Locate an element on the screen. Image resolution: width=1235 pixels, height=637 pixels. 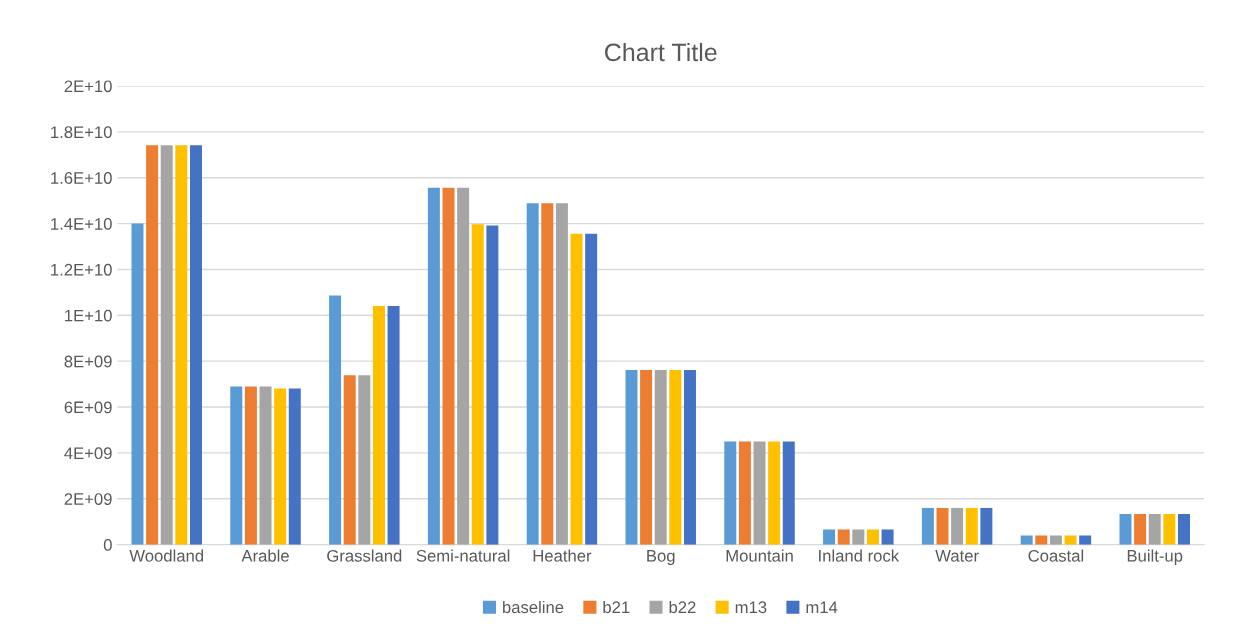
x-tick-label: Water is located at coordinates (957, 556).